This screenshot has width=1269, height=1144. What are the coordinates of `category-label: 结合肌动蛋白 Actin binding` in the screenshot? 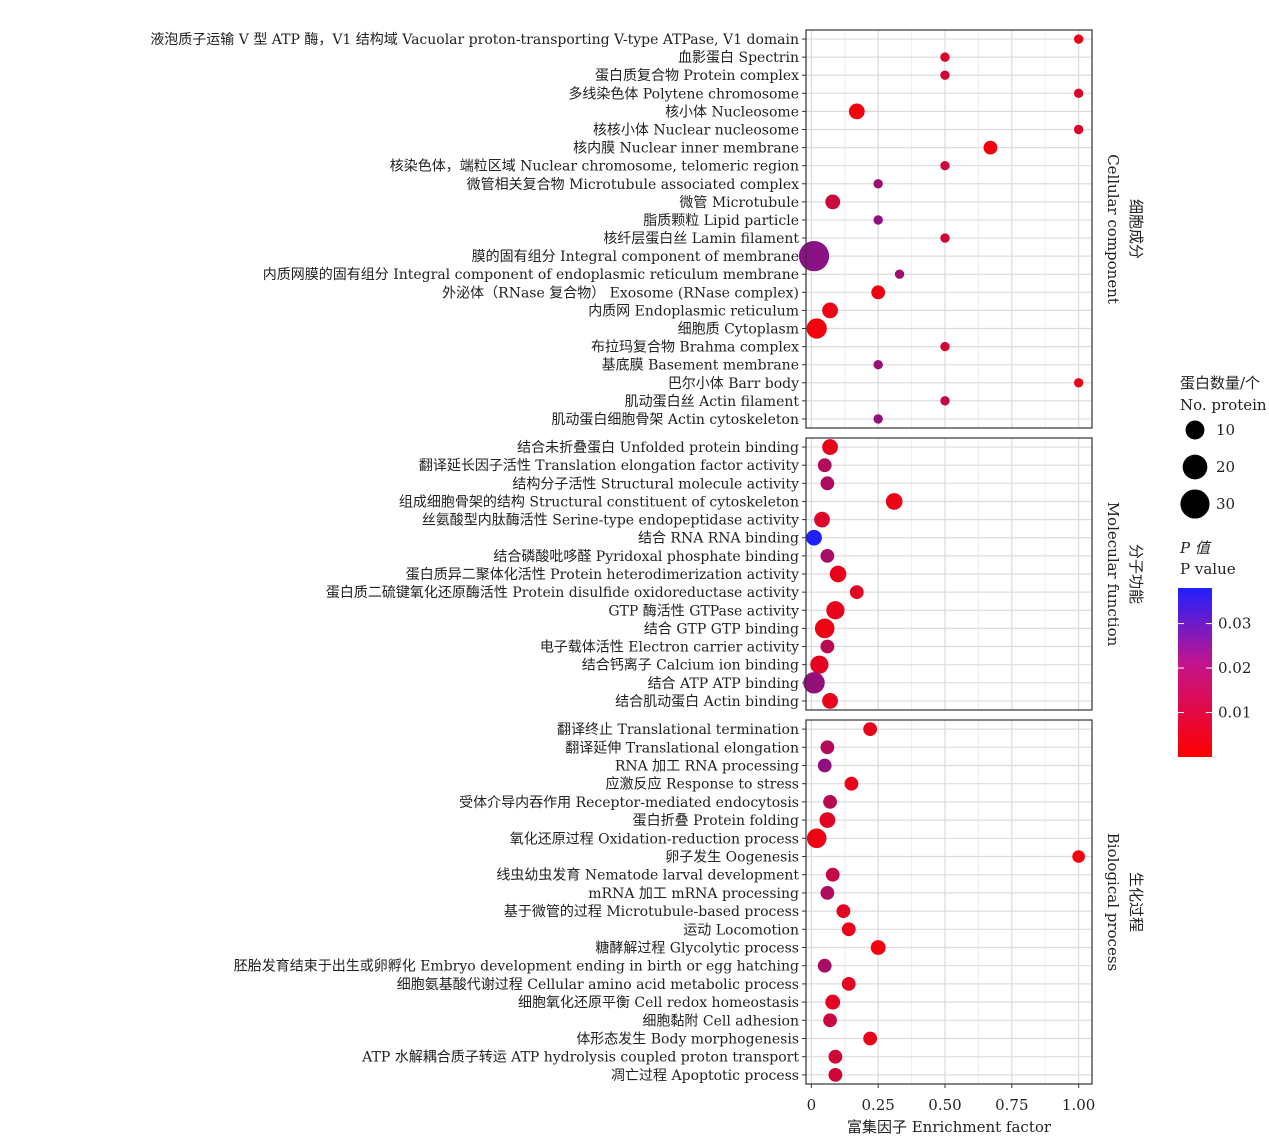 It's located at (707, 702).